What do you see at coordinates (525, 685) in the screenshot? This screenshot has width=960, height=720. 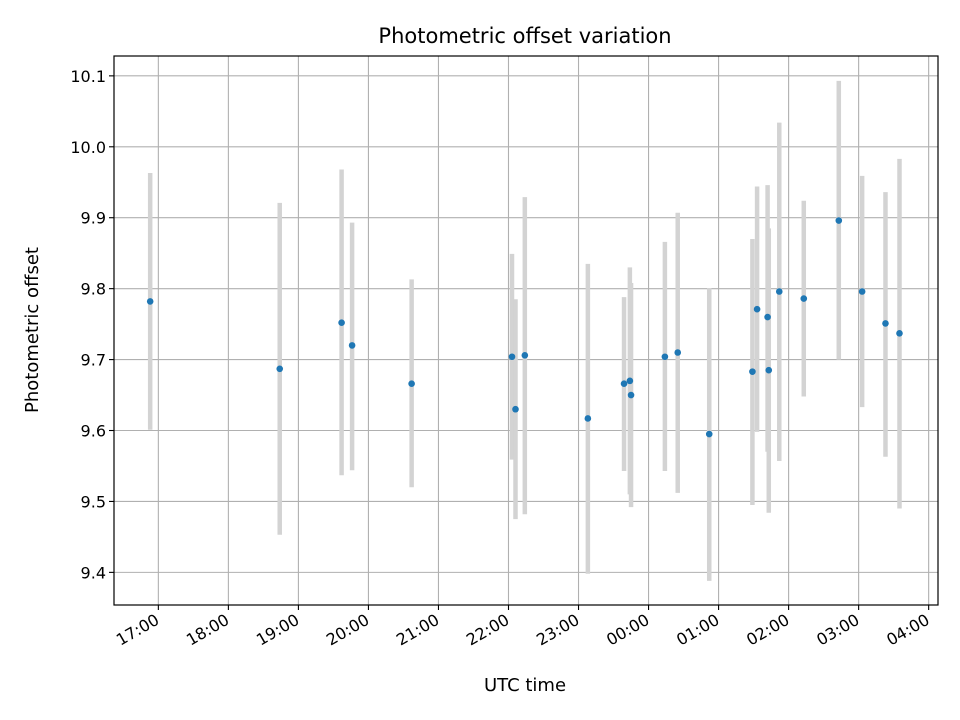 I see `x-axis-label: UTC time` at bounding box center [525, 685].